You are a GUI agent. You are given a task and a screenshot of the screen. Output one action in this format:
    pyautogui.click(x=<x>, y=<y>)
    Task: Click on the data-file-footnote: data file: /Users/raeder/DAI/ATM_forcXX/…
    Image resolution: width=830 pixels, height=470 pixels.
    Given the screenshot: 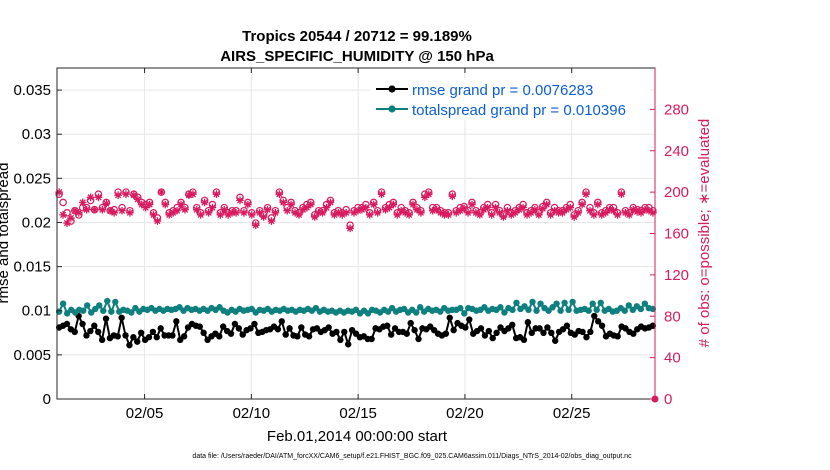 What is the action you would take?
    pyautogui.click(x=412, y=456)
    